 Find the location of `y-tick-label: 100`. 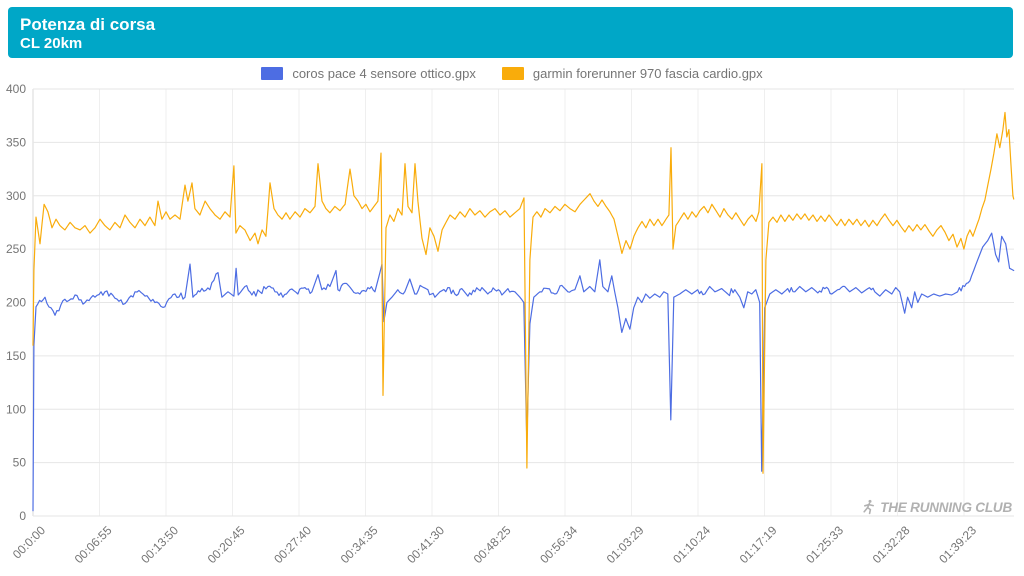

y-tick-label: 100 is located at coordinates (16, 409).